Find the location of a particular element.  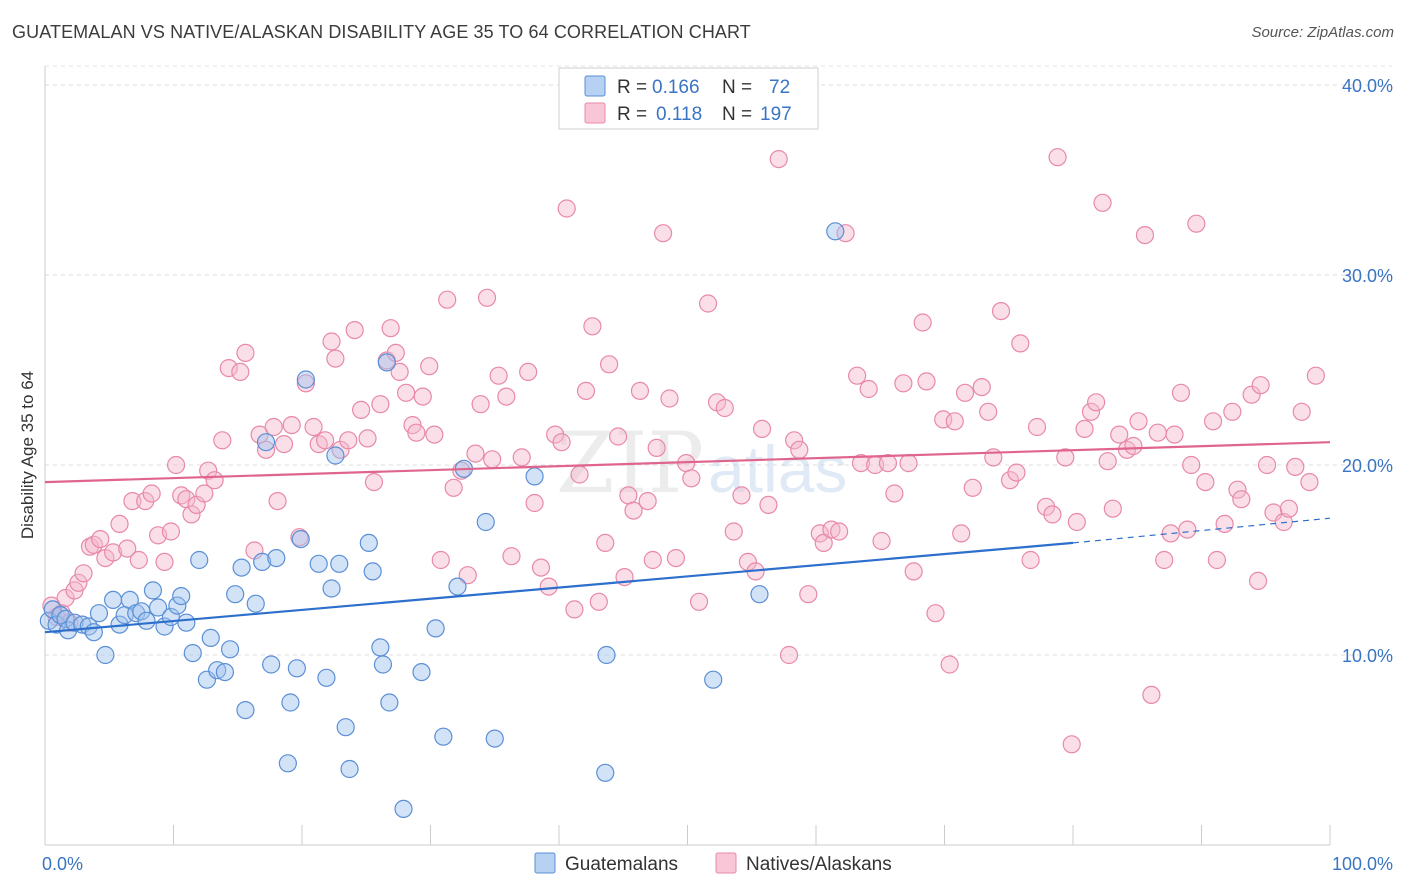

correlation-legend: R = 0.166 N = 72 R = 0.118 N = 197 is located at coordinates (688, 98).